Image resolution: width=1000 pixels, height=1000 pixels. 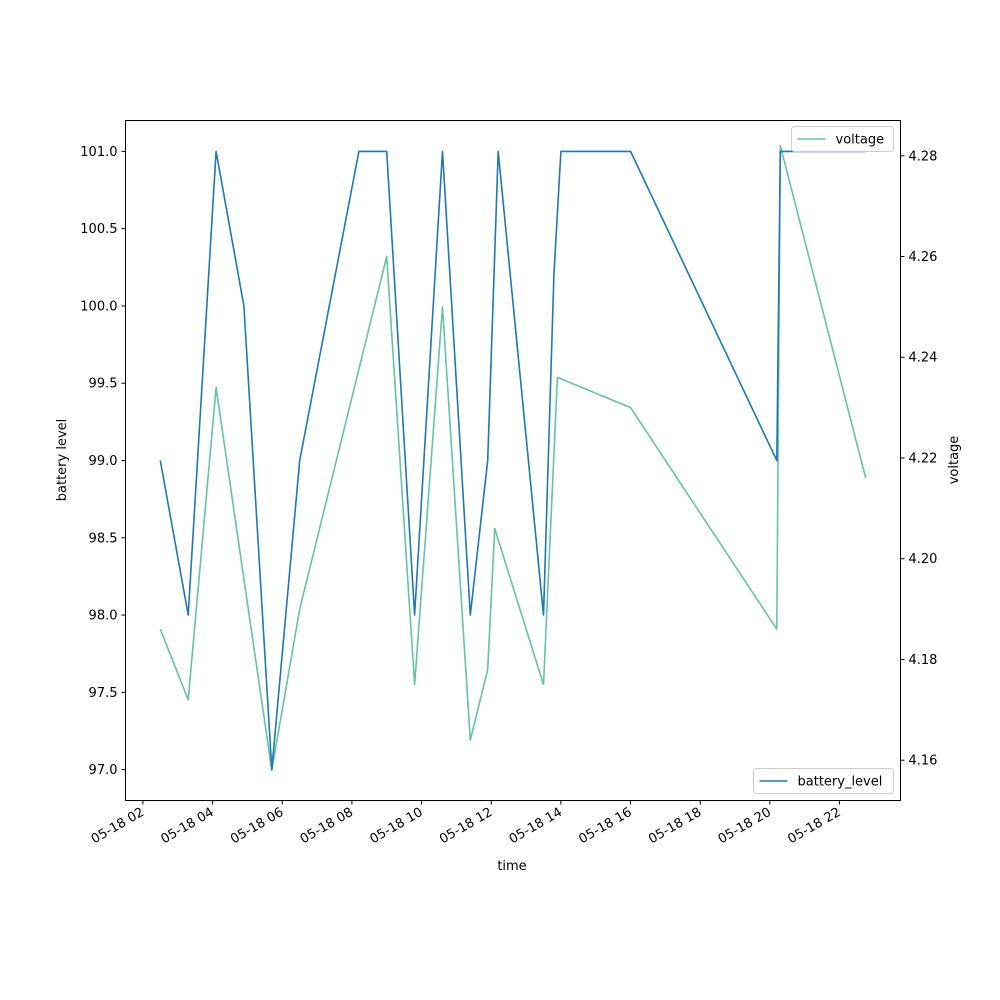 What do you see at coordinates (62, 460) in the screenshot?
I see `left-y-axis-label: battery level` at bounding box center [62, 460].